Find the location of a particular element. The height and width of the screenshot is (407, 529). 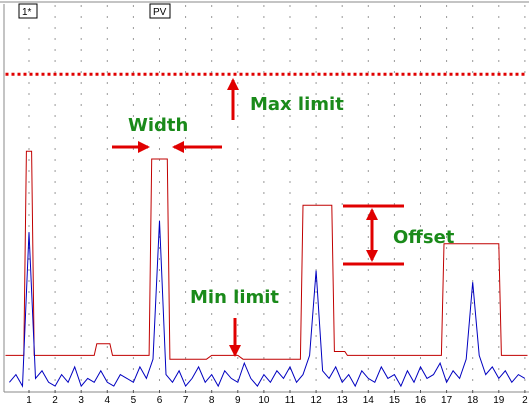

x-tick-label: 1 is located at coordinates (29, 400).